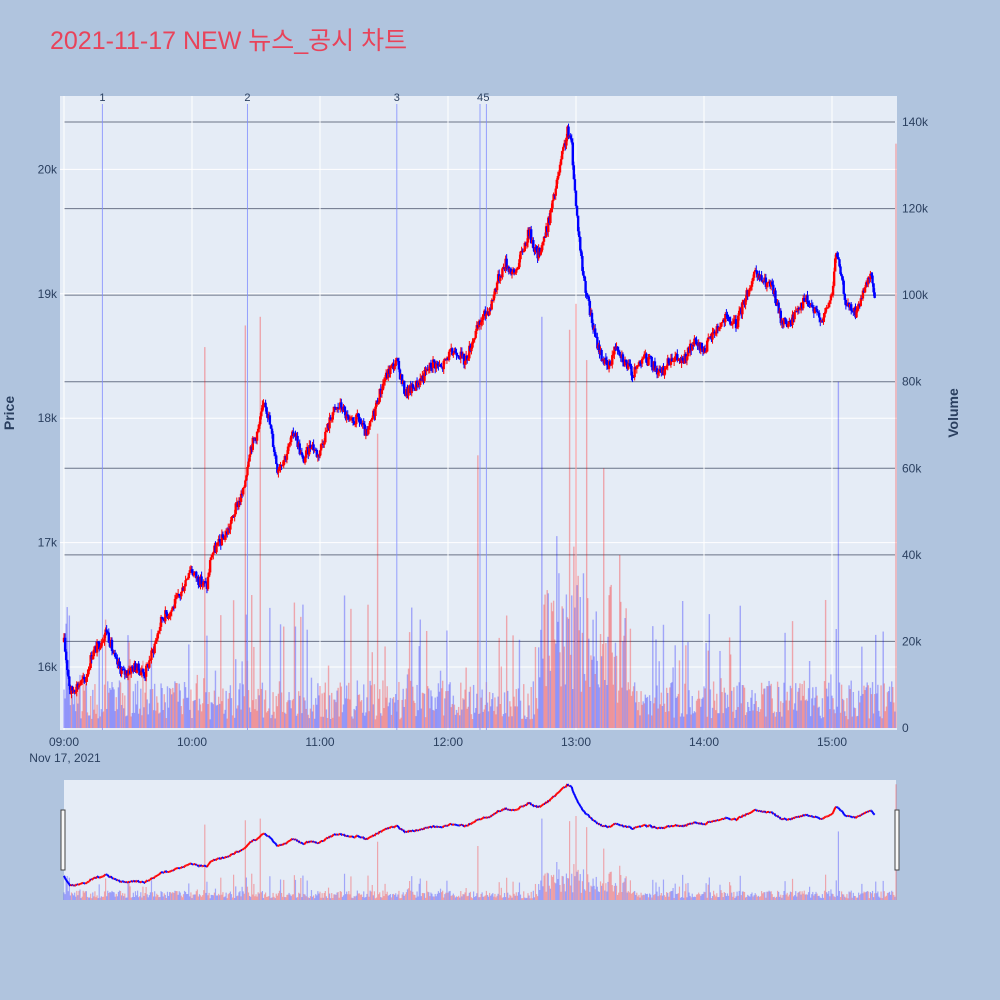 The height and width of the screenshot is (1000, 1000). I want to click on price-tick-label: 16k, so click(48, 667).